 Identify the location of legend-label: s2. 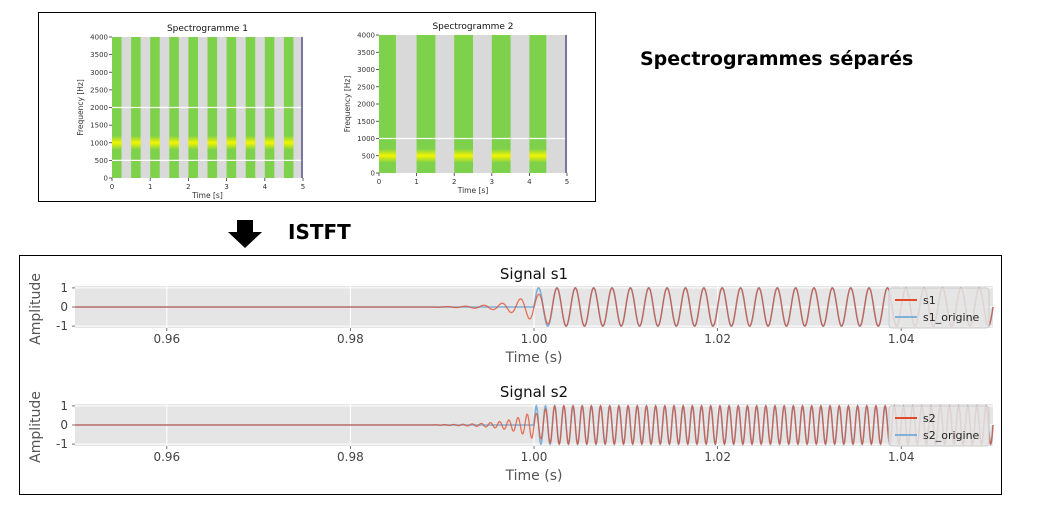
(929, 418).